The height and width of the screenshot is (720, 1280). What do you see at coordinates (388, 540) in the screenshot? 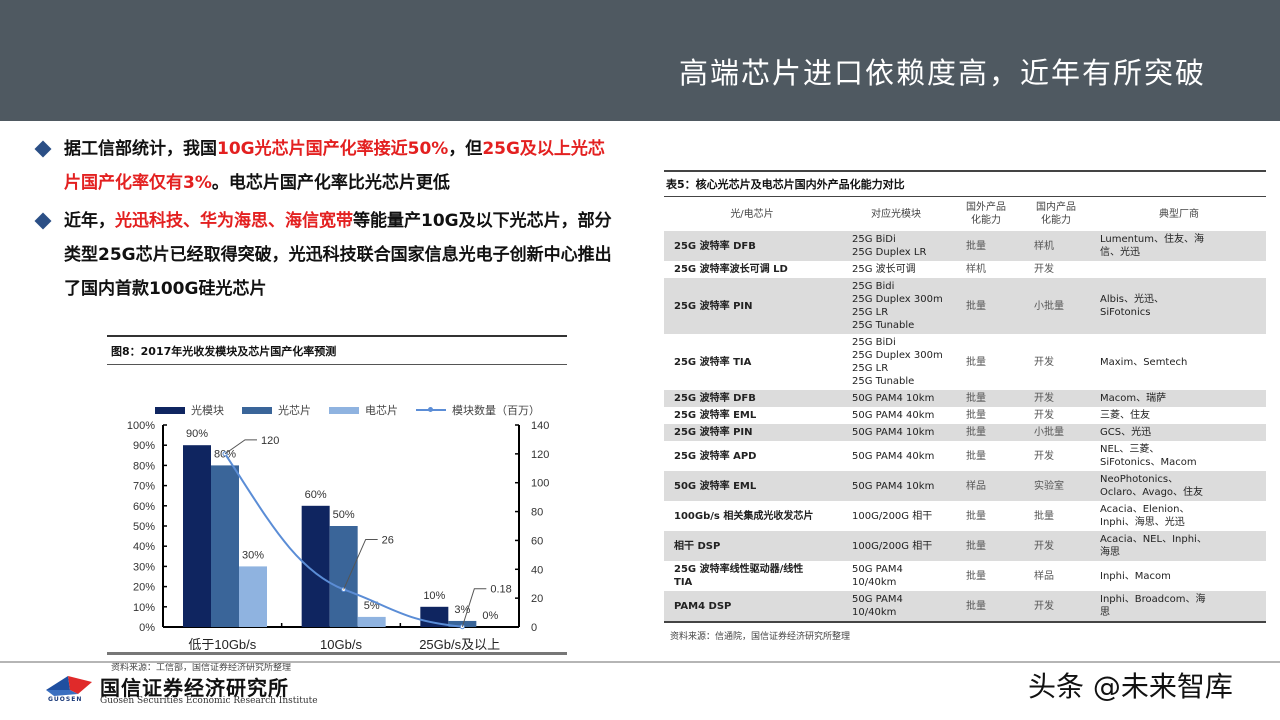
I see `svg-text: 26` at bounding box center [388, 540].